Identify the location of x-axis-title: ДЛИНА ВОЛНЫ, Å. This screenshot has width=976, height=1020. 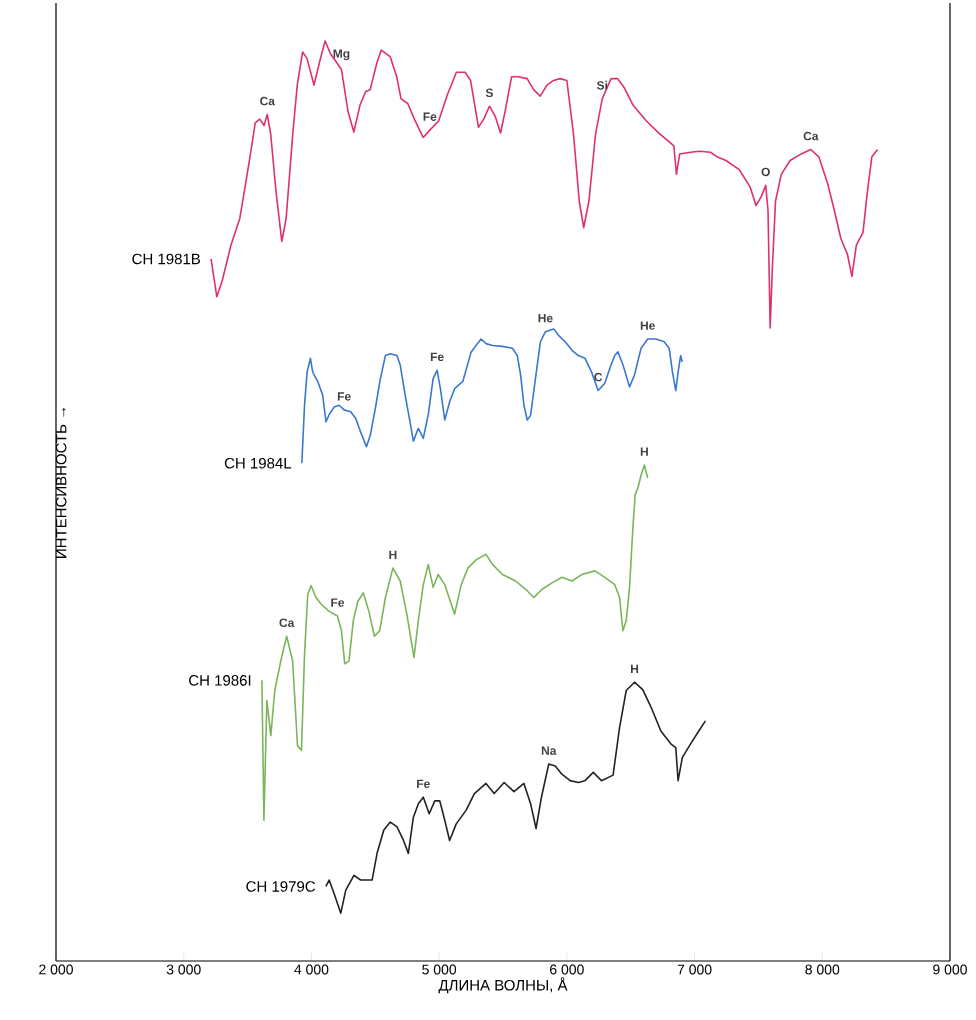
(503, 985).